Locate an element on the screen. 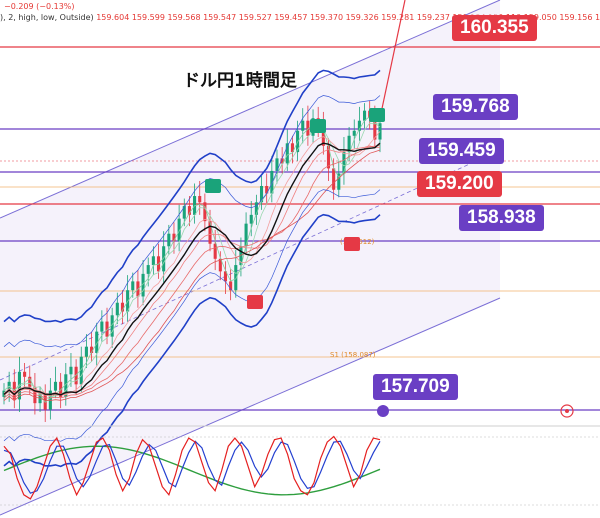 The height and width of the screenshot is (518, 600). target-icon-dot is located at coordinates (567, 411).